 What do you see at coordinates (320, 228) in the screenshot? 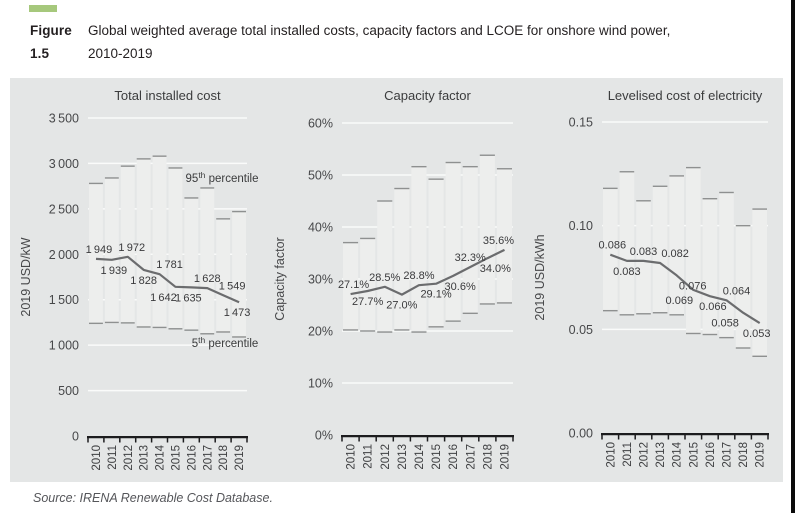
I see `y-tick-label: 40%` at bounding box center [320, 228].